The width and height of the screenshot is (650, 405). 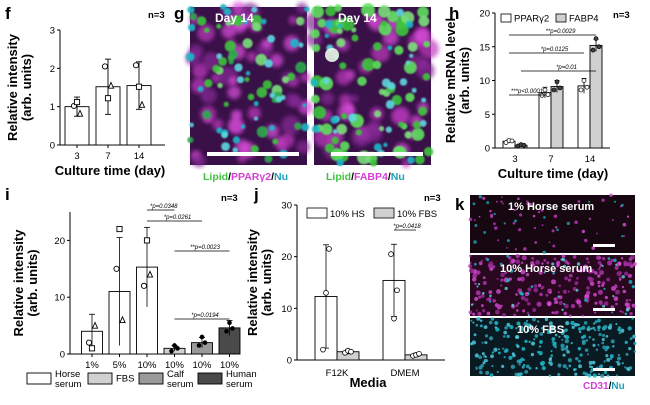 I want to click on j-legend-swatch, so click(x=384, y=213).